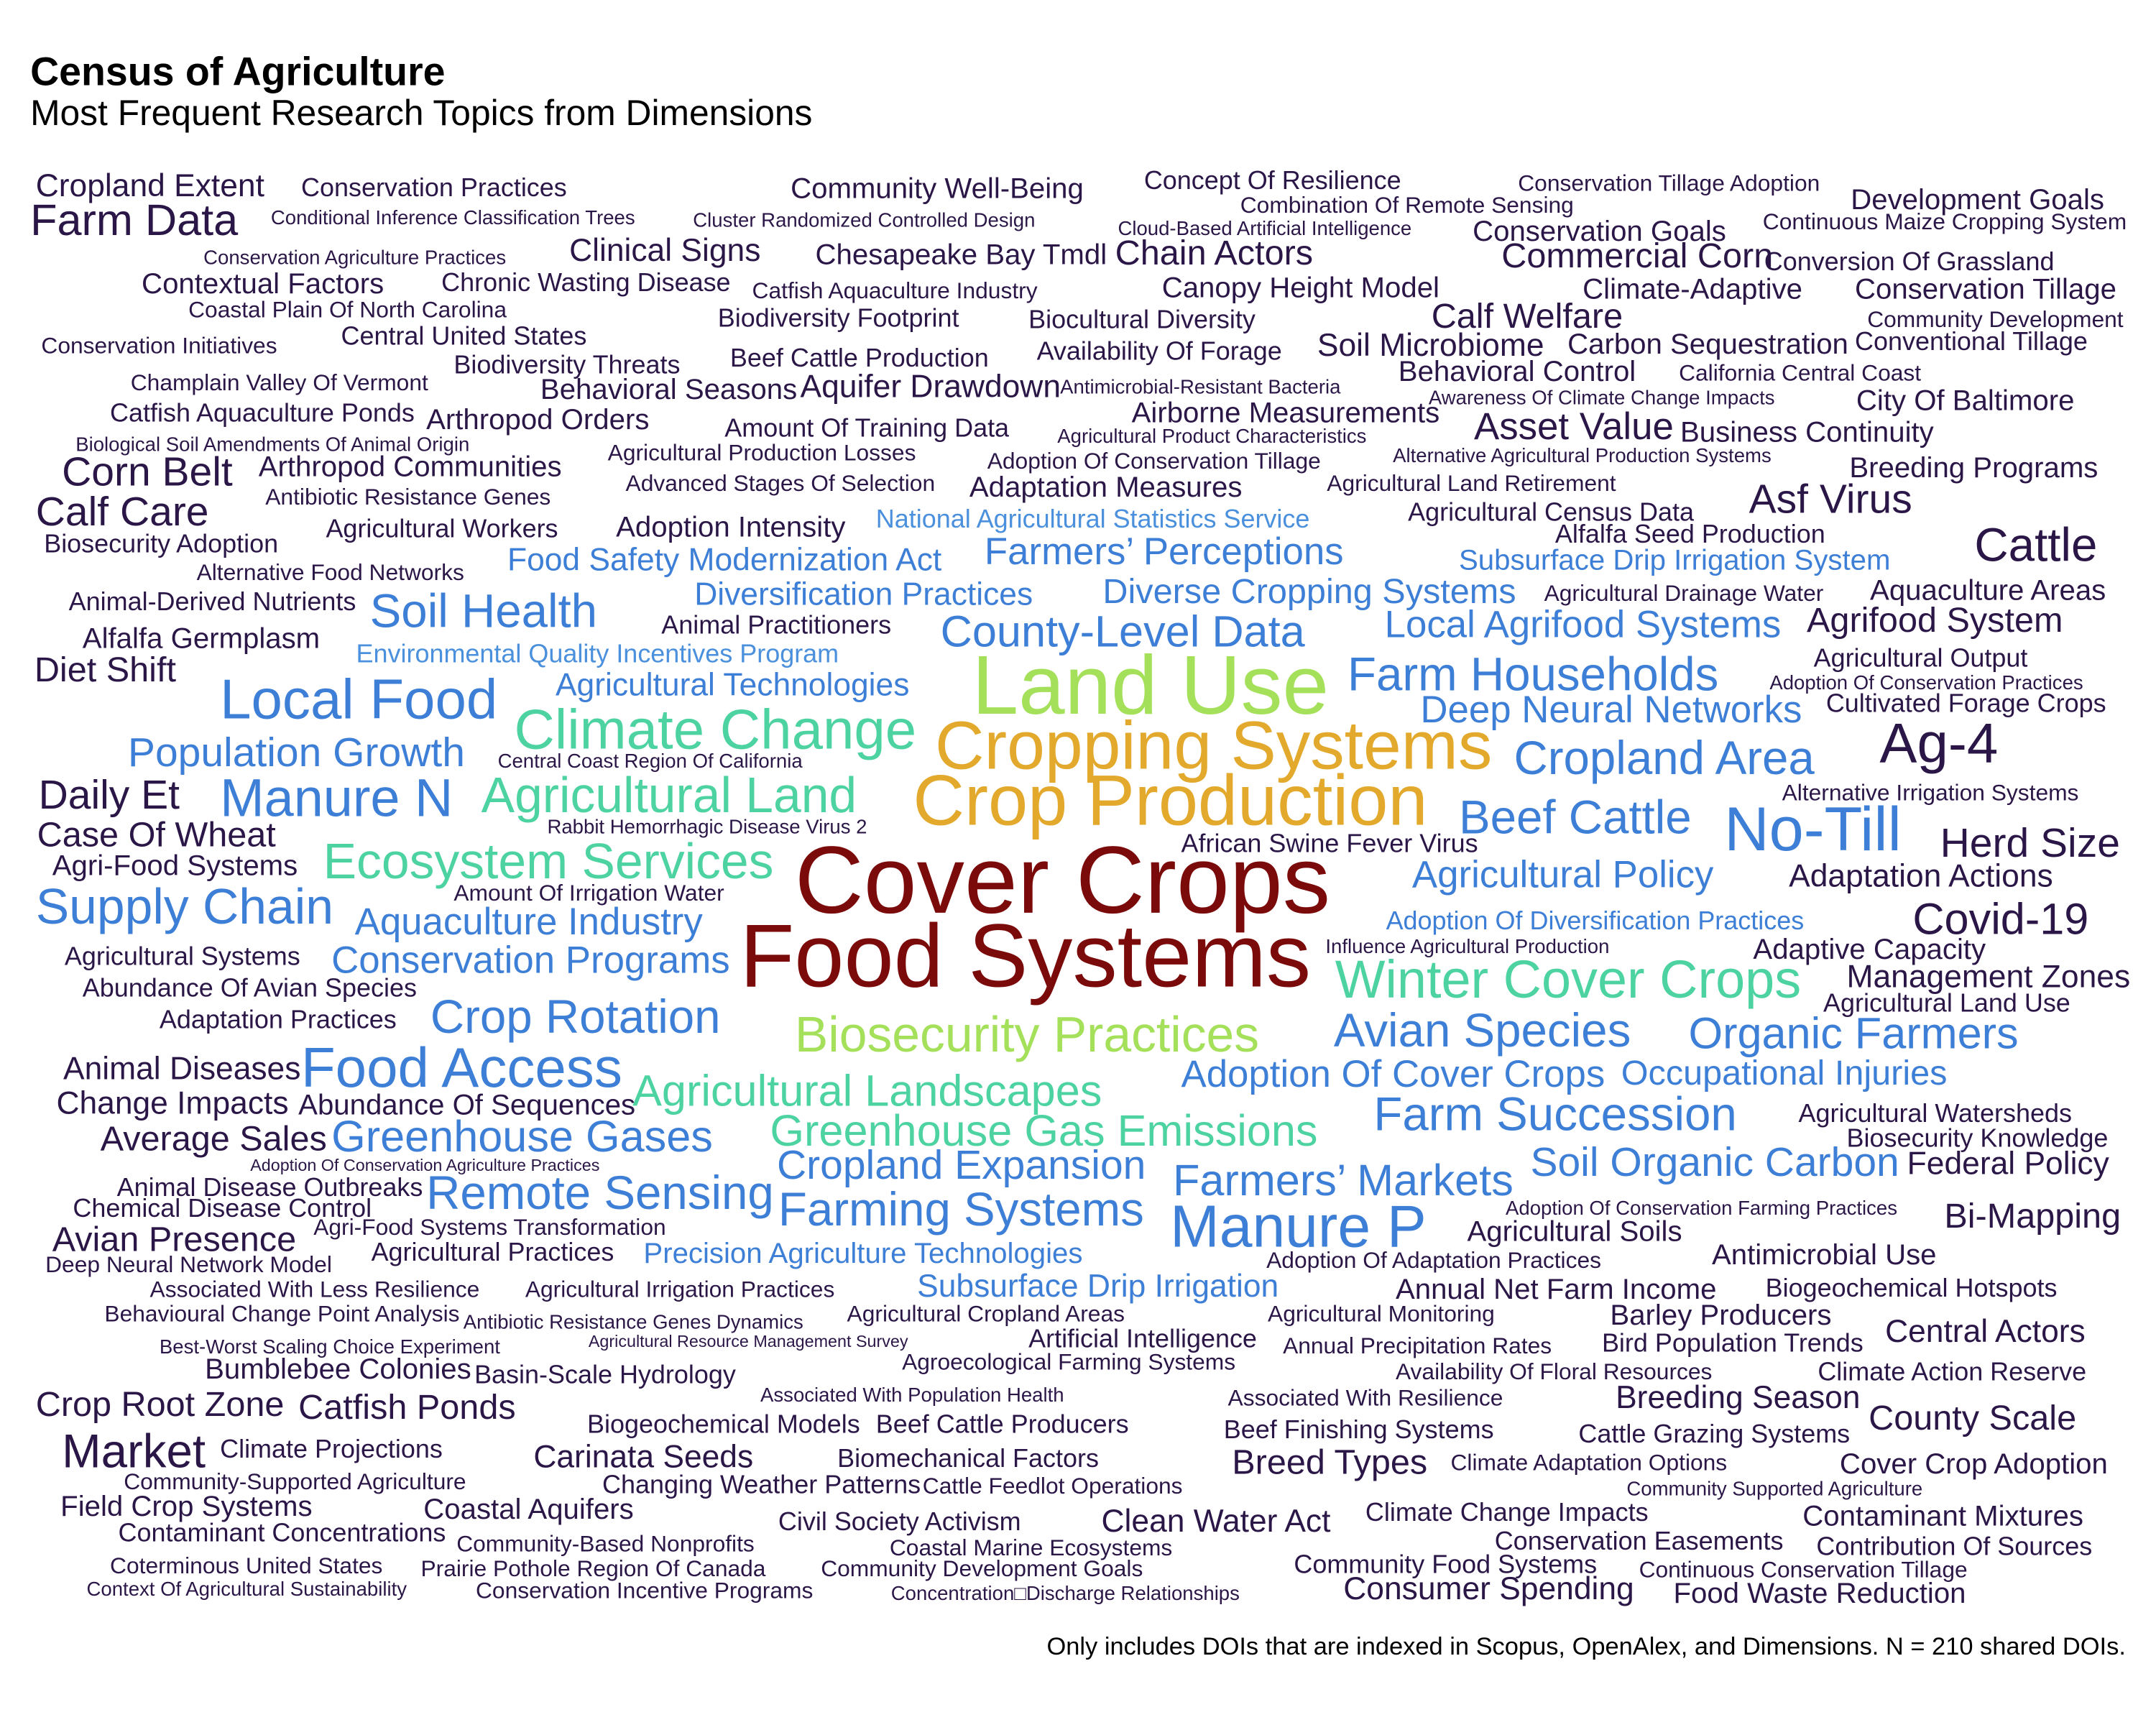 This screenshot has width=2156, height=1725. Describe the element at coordinates (2000, 918) in the screenshot. I see `word: Covid-19` at that location.